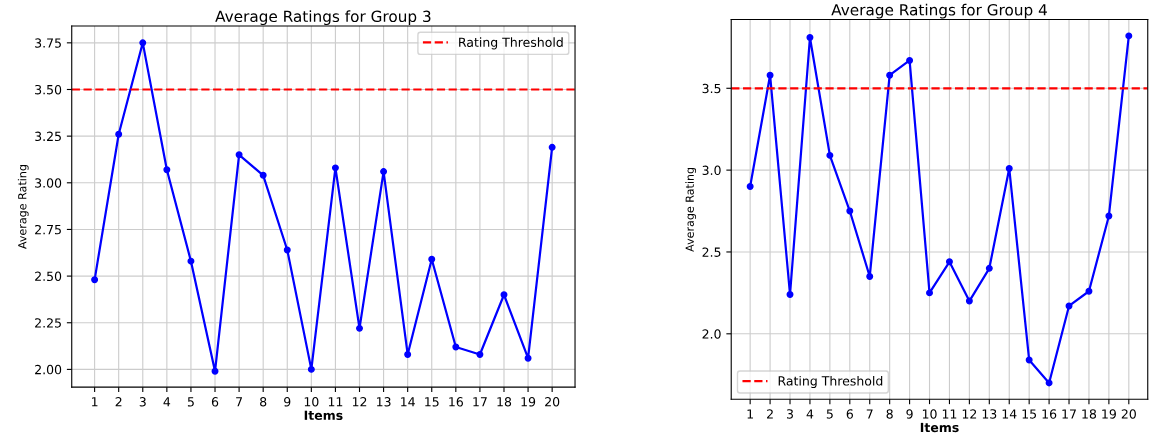 Image resolution: width=1157 pixels, height=434 pixels. What do you see at coordinates (48, 229) in the screenshot?
I see `y-tick-label: 2.75` at bounding box center [48, 229].